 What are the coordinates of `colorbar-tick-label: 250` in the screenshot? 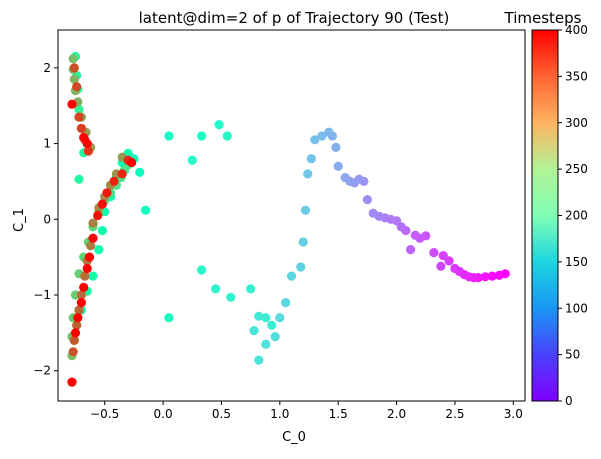 It's located at (576, 169).